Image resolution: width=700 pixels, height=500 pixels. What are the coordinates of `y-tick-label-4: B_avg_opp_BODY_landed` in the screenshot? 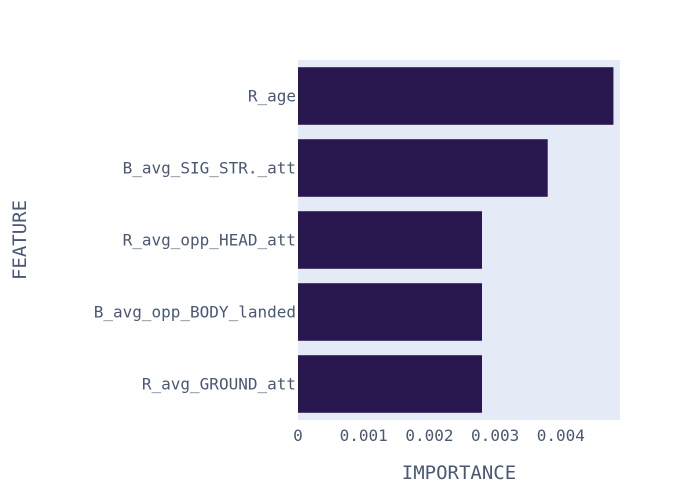 It's located at (195, 312).